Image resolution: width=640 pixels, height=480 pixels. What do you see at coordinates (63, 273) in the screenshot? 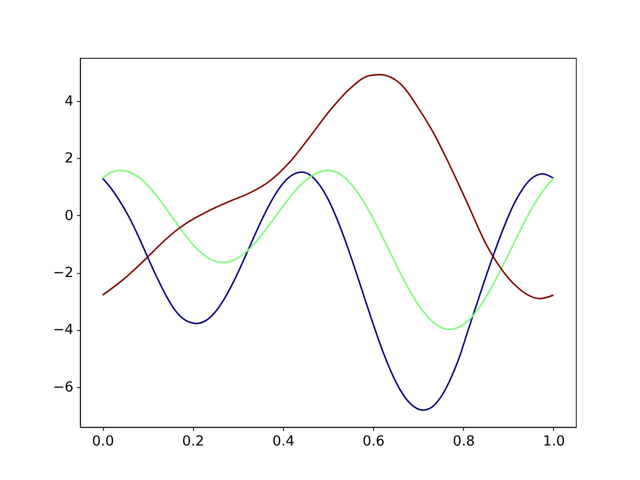
I see `y-tick-label: −2` at bounding box center [63, 273].